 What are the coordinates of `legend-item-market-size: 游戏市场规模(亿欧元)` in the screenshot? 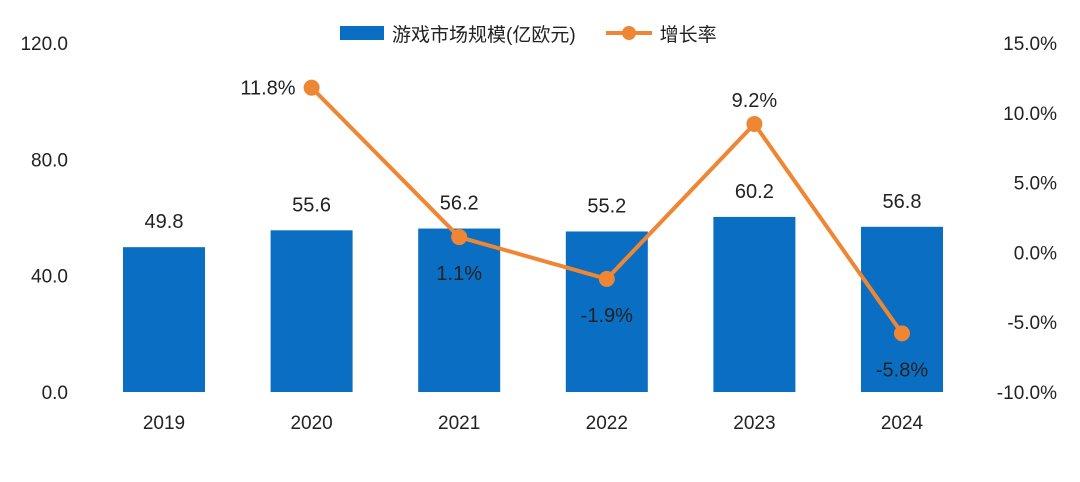 It's located at (458, 33).